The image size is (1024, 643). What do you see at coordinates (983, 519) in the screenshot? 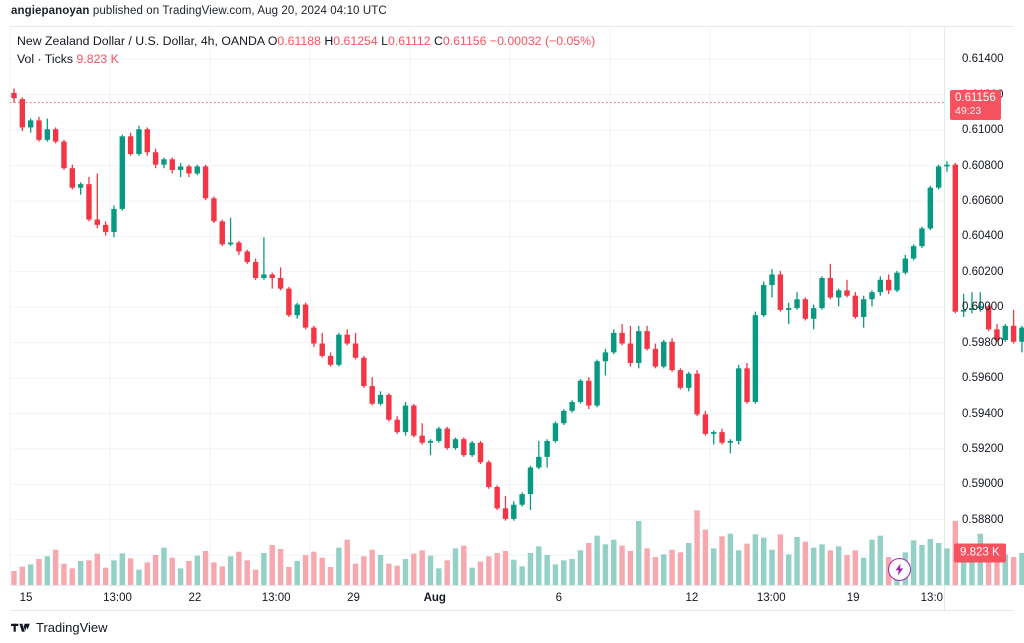
I see `price-axis-tick: 0.58800` at bounding box center [983, 519].